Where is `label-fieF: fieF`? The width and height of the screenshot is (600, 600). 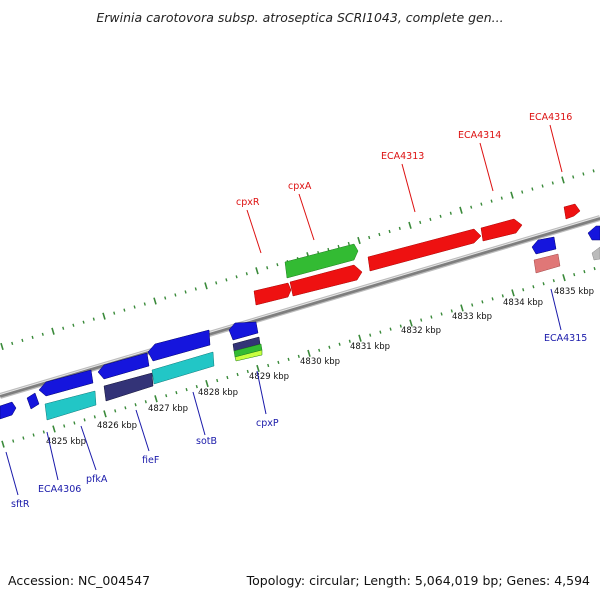 label-fieF: fieF is located at coordinates (150, 460).